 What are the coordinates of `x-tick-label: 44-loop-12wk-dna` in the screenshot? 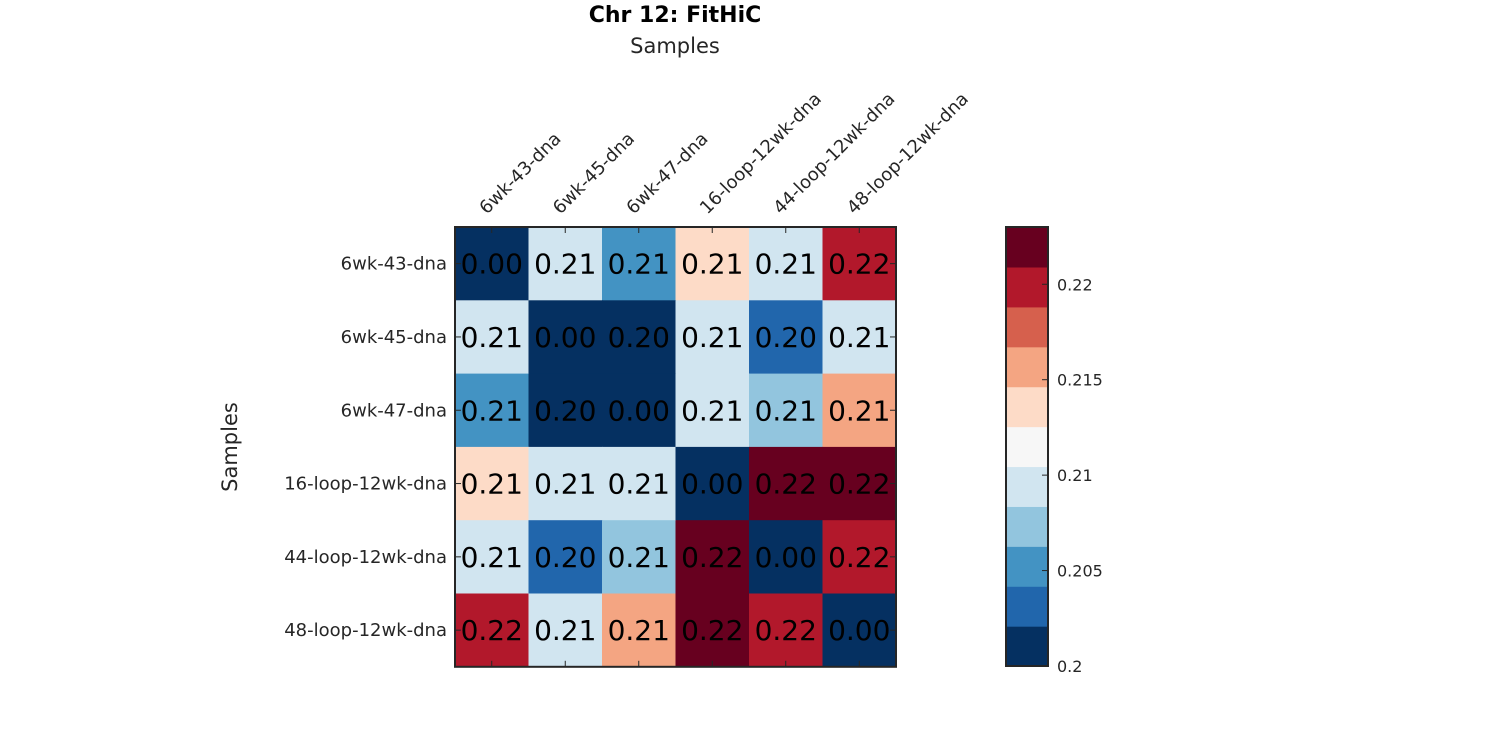 It's located at (834, 154).